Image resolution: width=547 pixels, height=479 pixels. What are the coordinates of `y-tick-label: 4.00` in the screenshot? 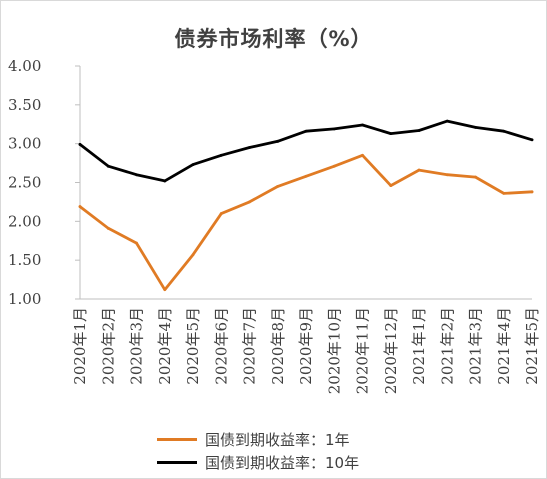 It's located at (24, 66).